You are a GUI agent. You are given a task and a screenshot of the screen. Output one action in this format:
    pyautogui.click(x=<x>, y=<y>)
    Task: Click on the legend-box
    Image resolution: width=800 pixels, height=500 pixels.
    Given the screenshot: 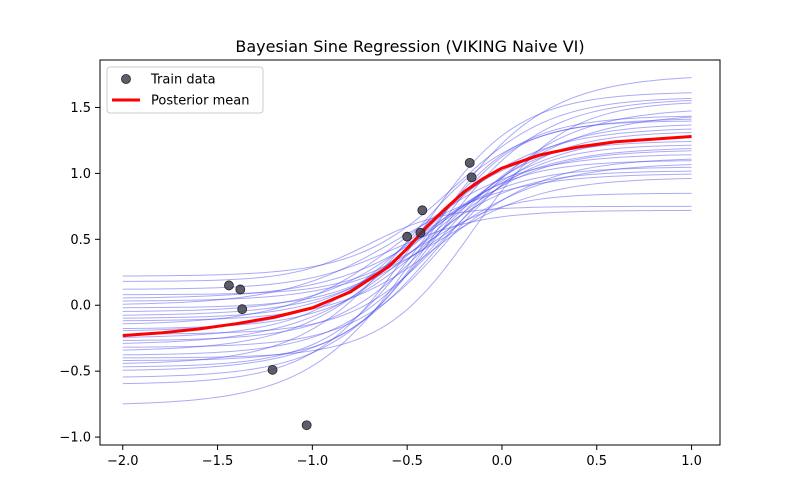 What is the action you would take?
    pyautogui.click(x=185, y=90)
    